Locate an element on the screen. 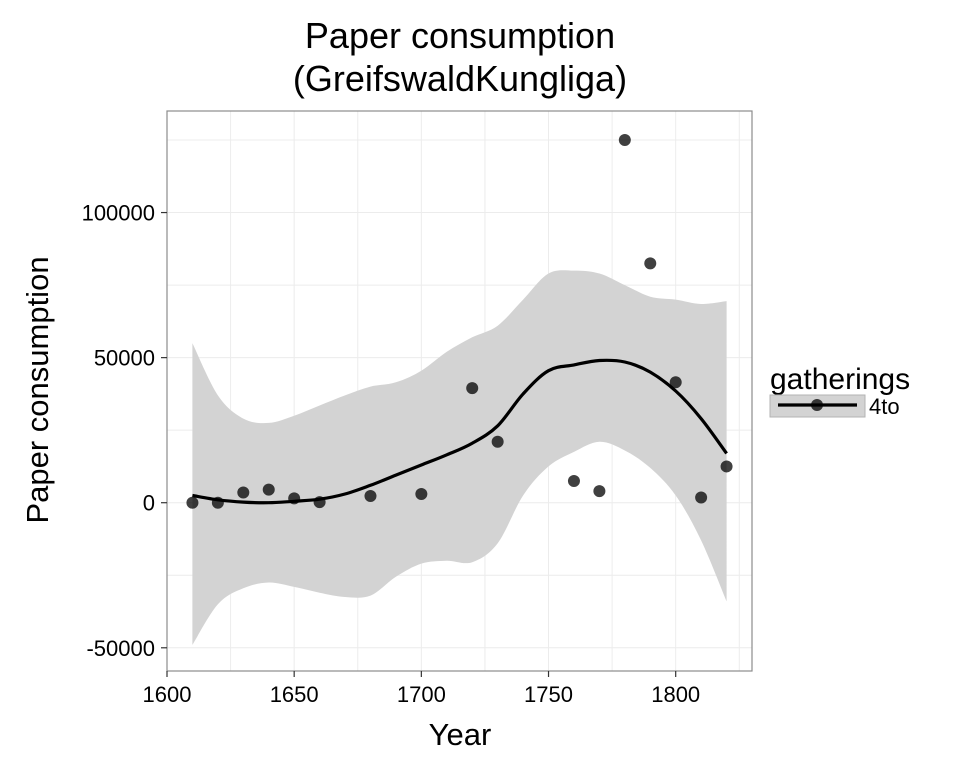 The width and height of the screenshot is (960, 768). x-axis-title: Year is located at coordinates (460, 734).